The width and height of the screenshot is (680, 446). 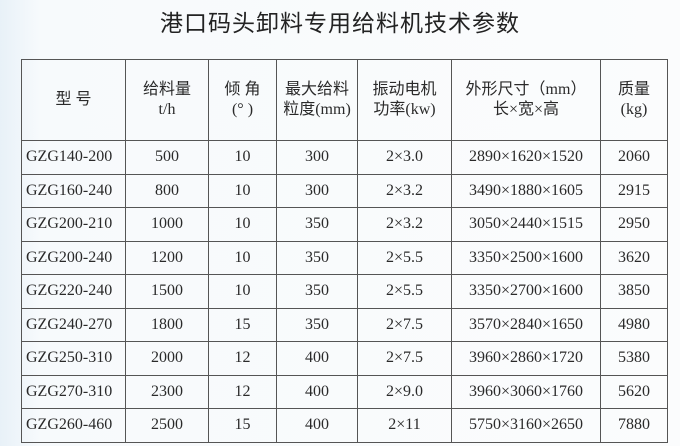 What do you see at coordinates (167, 100) in the screenshot?
I see `column-header: 给料量 t/h` at bounding box center [167, 100].